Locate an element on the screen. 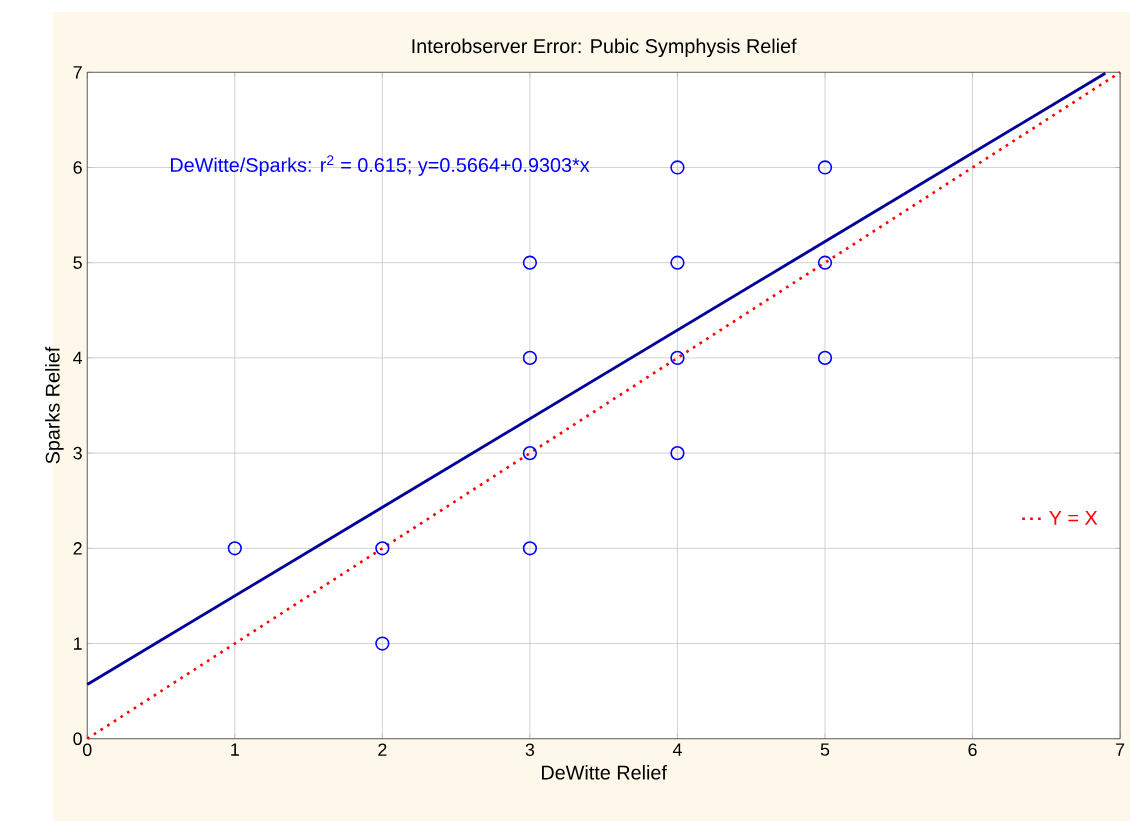 This screenshot has height=821, width=1130. y-tick-label: 5 is located at coordinates (77, 262).